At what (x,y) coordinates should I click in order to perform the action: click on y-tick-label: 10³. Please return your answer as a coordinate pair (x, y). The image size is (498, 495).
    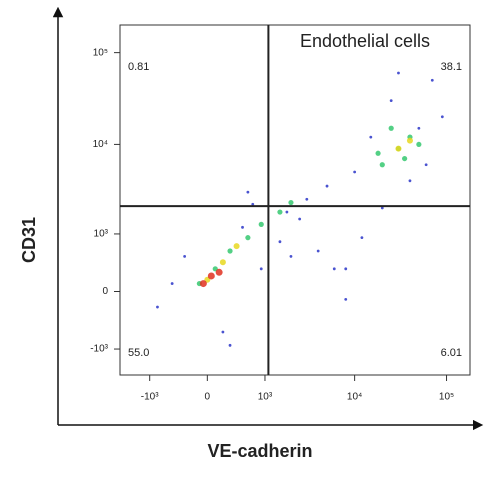
    Looking at the image, I should click on (101, 234).